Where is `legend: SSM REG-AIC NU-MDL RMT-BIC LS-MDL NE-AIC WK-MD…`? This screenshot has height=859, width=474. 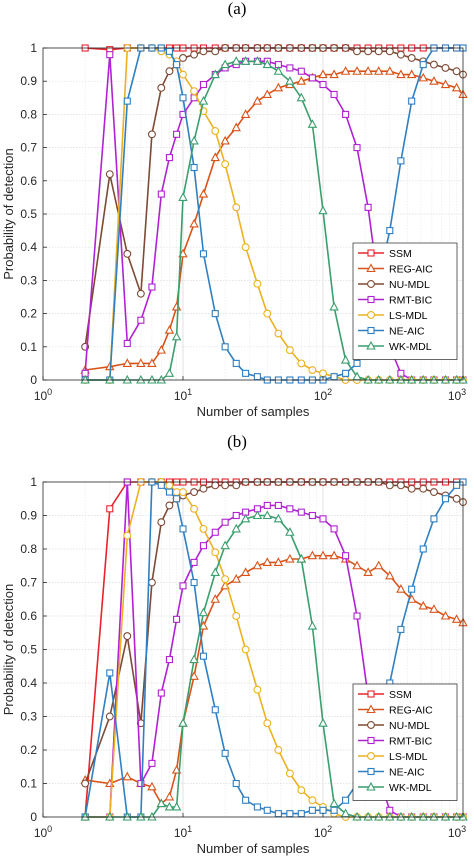
legend: SSM REG-AIC NU-MDL RMT-BIC LS-MDL NE-AIC WK-MD… is located at coordinates (405, 742).